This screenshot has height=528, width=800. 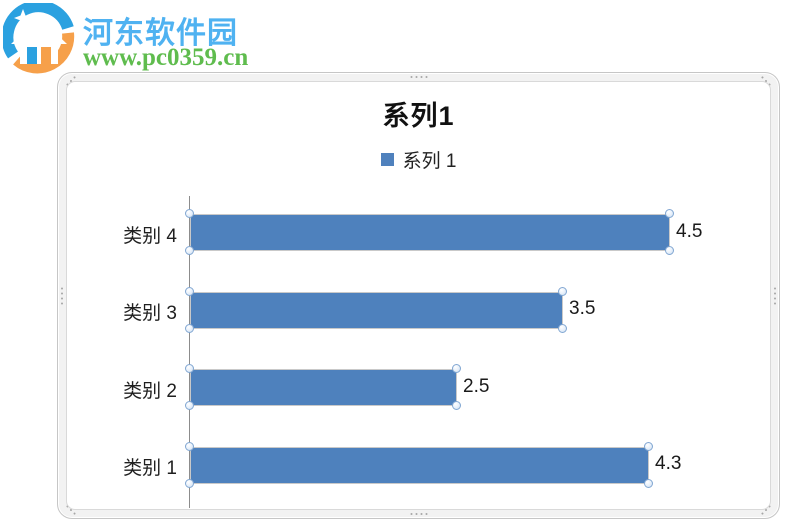 What do you see at coordinates (668, 463) in the screenshot?
I see `data-label: 4.3` at bounding box center [668, 463].